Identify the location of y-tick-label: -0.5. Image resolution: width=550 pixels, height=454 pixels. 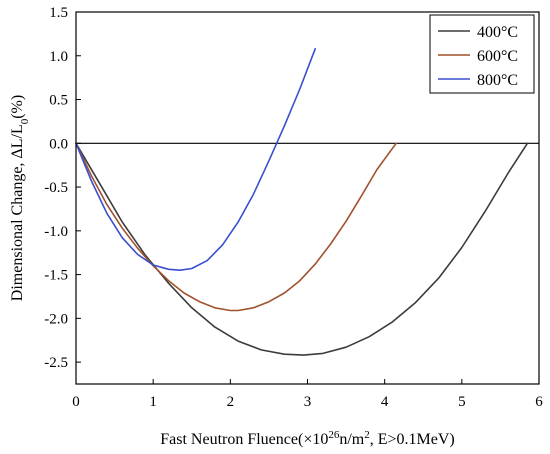
(56, 188).